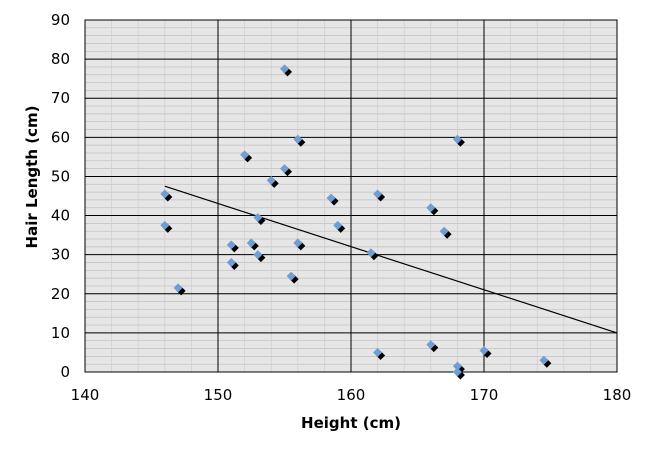 Image resolution: width=654 pixels, height=452 pixels. Describe the element at coordinates (351, 423) in the screenshot. I see `x-axis-title: Height (cm)` at that location.